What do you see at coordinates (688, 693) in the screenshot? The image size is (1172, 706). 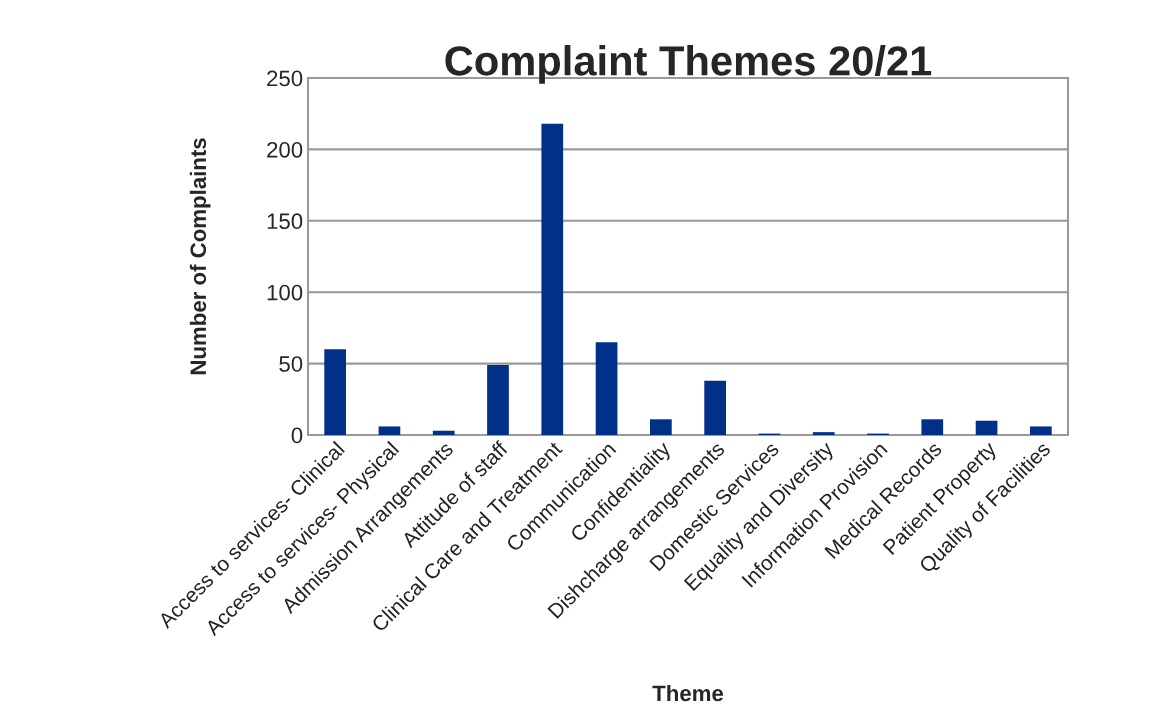 I see `x-axis-title: Theme` at bounding box center [688, 693].